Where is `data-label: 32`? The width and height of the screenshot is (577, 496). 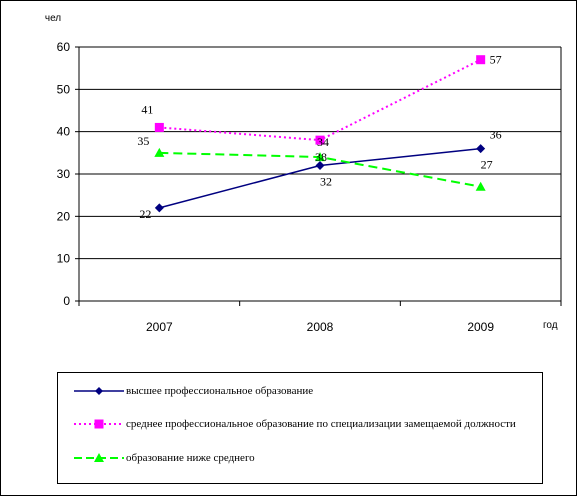 data-label: 32 is located at coordinates (326, 182).